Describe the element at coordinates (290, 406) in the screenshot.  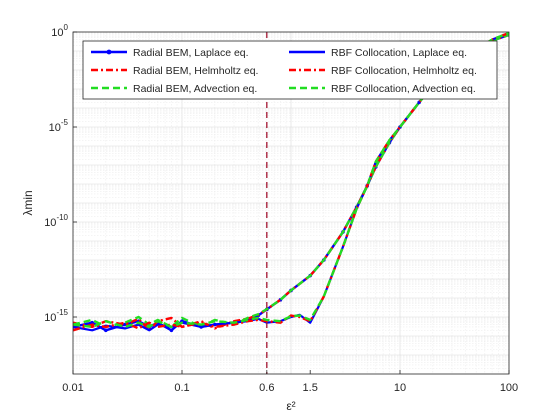
I see `x-axis-label: ε²` at that location.